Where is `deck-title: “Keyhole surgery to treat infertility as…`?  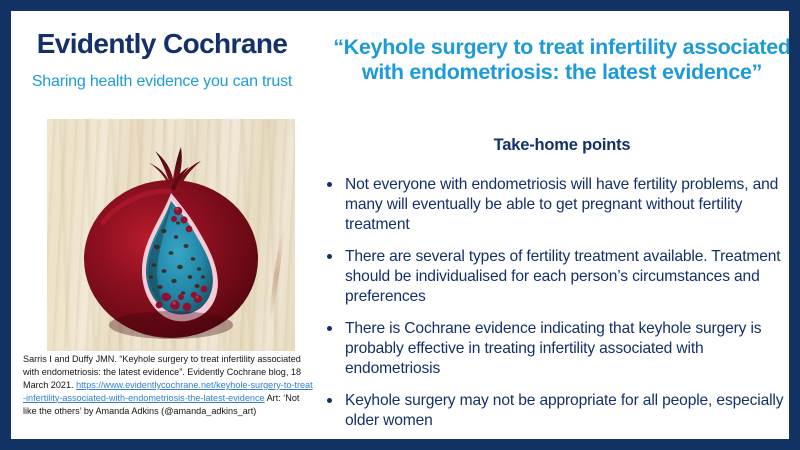
deck-title: “Keyhole surgery to treat infertility as… is located at coordinates (562, 59).